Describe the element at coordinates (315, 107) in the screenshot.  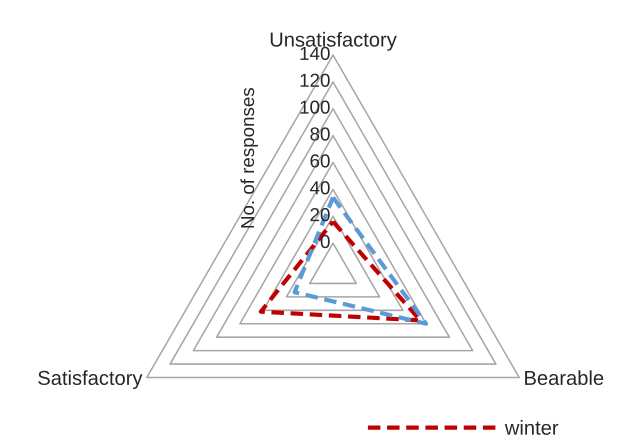
I see `y-tick-label: 100` at that location.